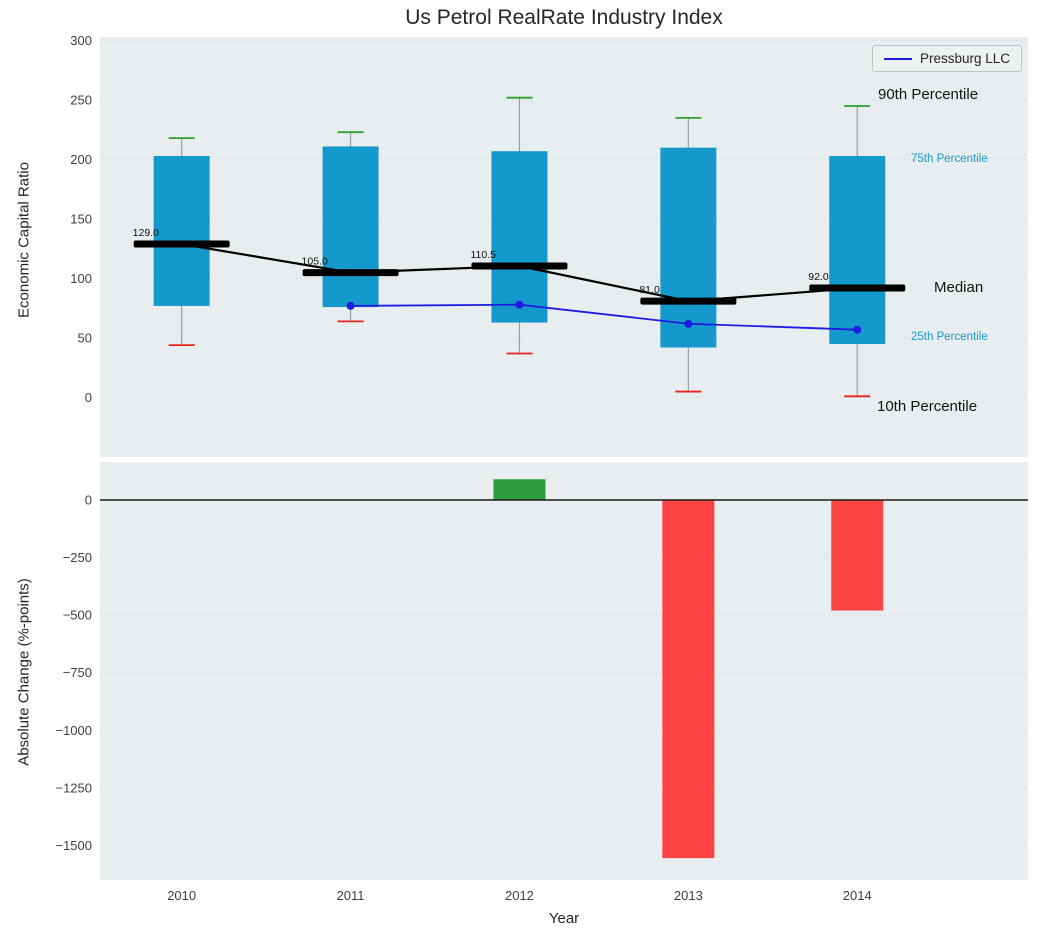 The image size is (1039, 942). What do you see at coordinates (688, 247) in the screenshot?
I see `iqr-box-2013` at bounding box center [688, 247].